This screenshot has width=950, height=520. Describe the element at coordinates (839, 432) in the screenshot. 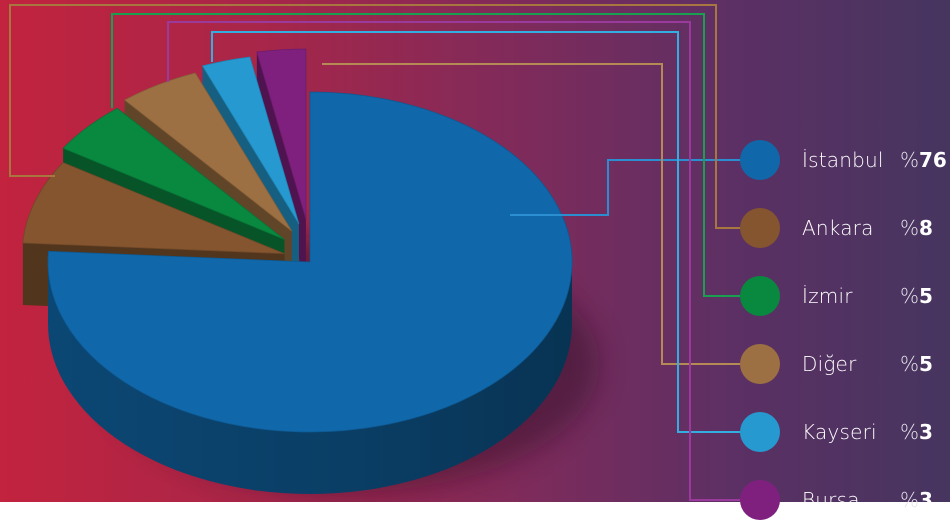

I see `legend-label: Kayseri` at that location.